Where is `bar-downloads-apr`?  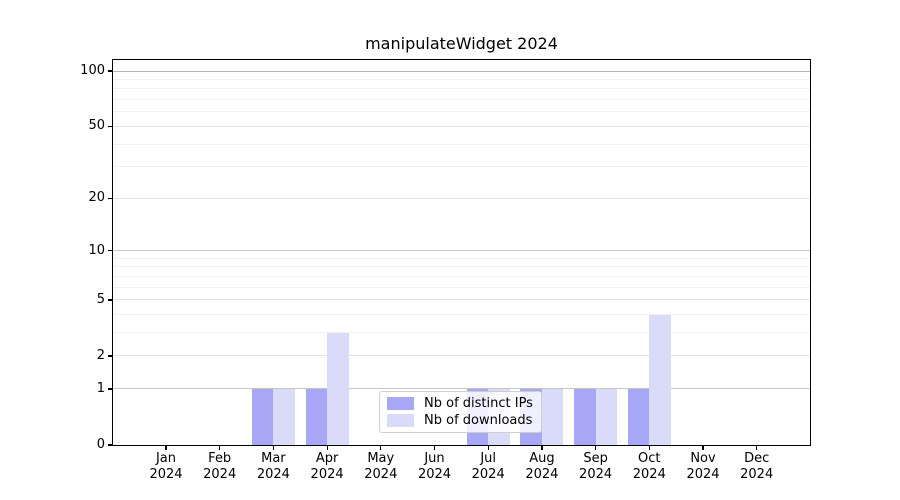
bar-downloads-apr is located at coordinates (338, 388).